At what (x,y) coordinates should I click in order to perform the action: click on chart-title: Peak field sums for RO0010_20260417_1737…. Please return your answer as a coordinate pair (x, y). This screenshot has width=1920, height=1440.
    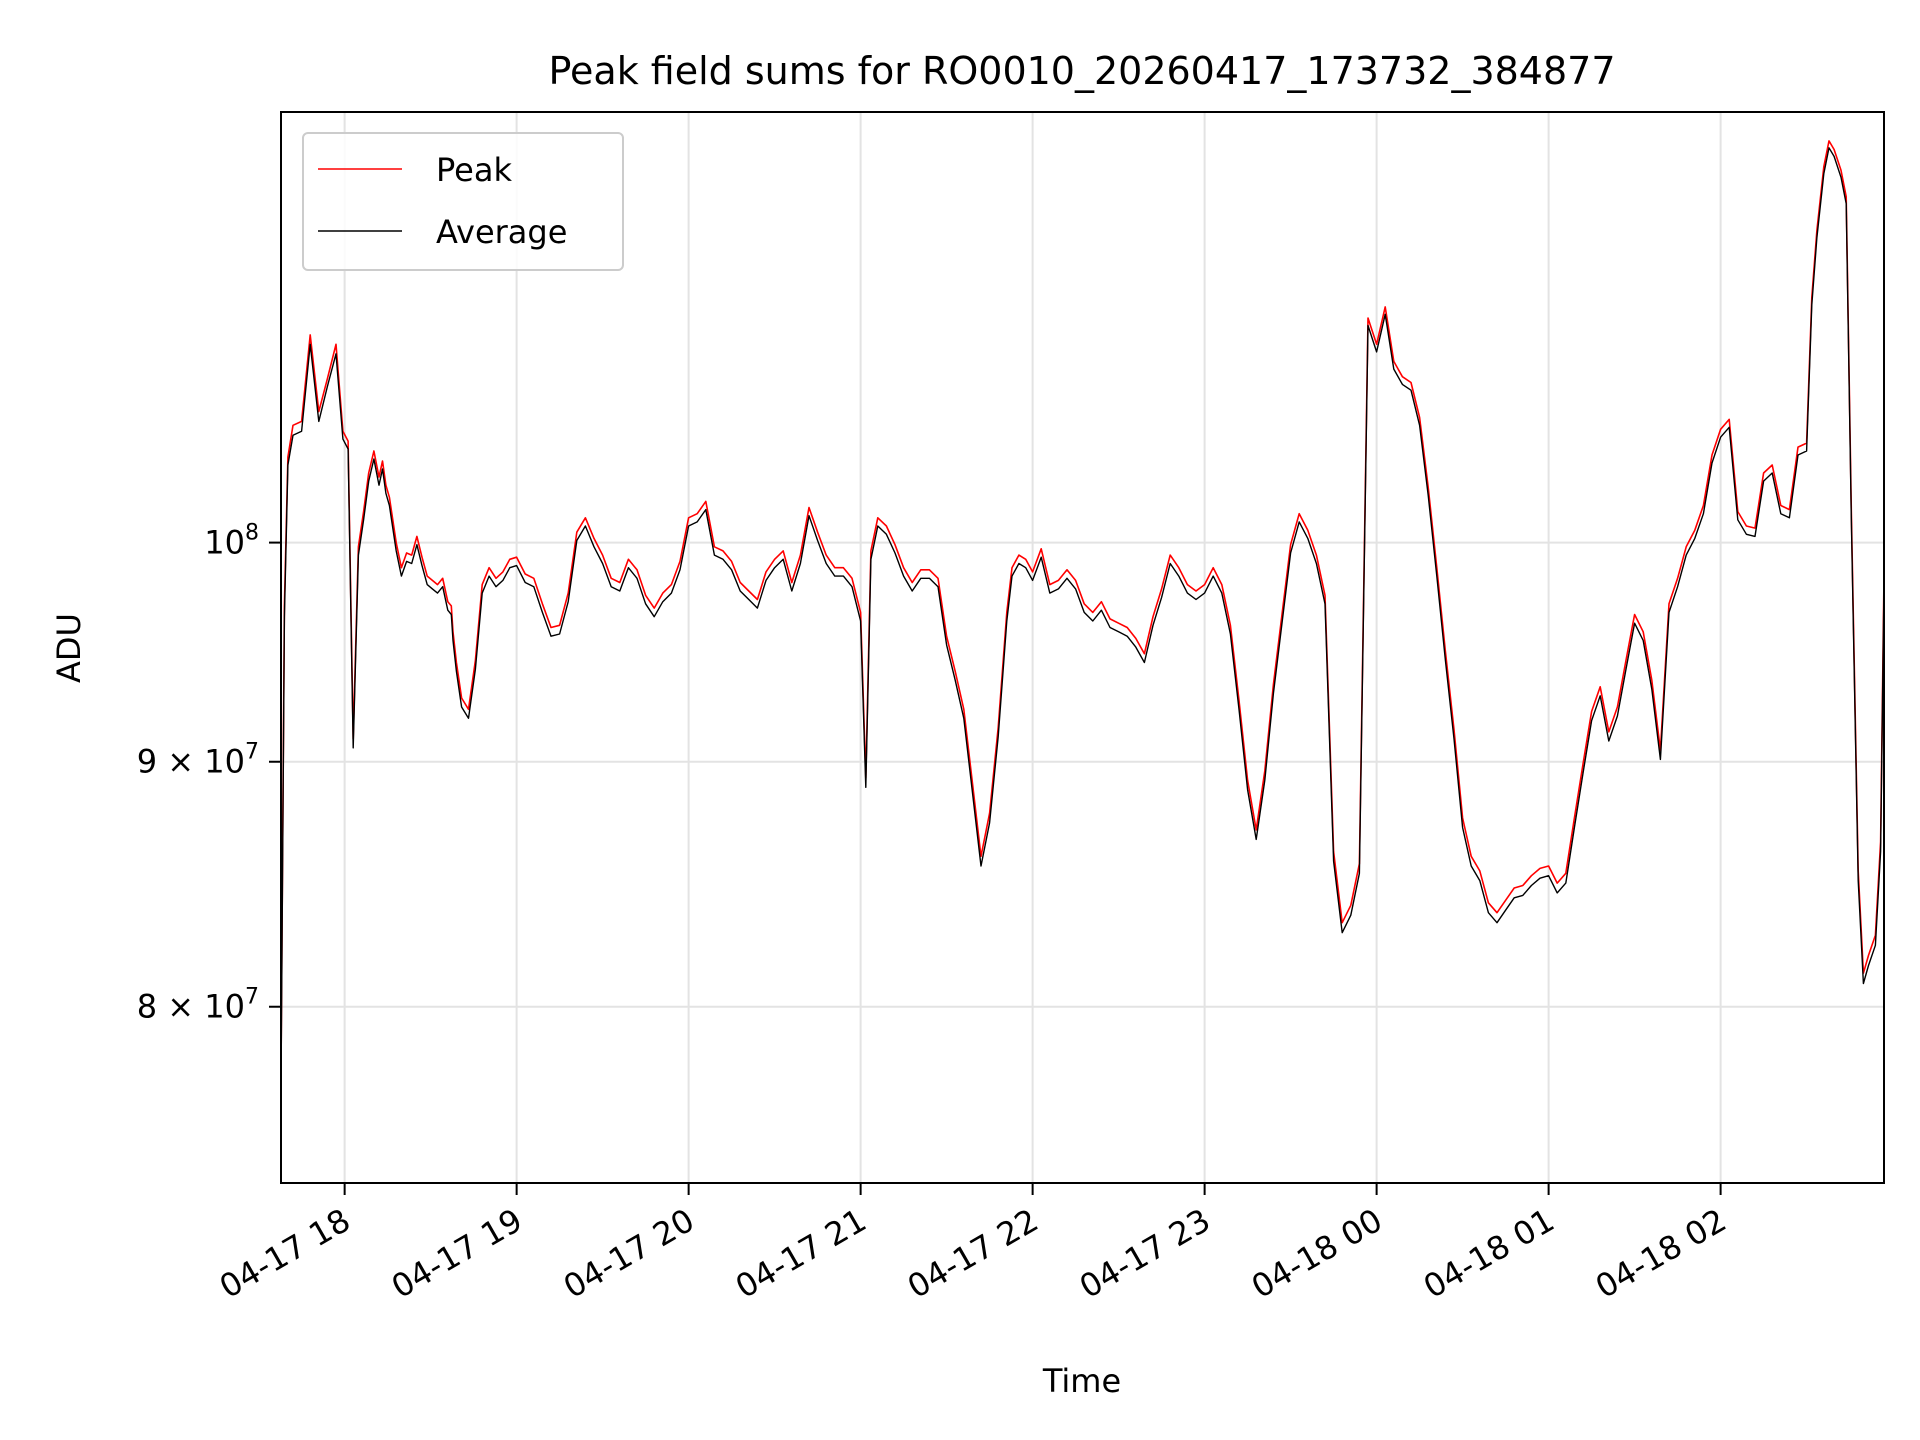
    Looking at the image, I should click on (1081, 71).